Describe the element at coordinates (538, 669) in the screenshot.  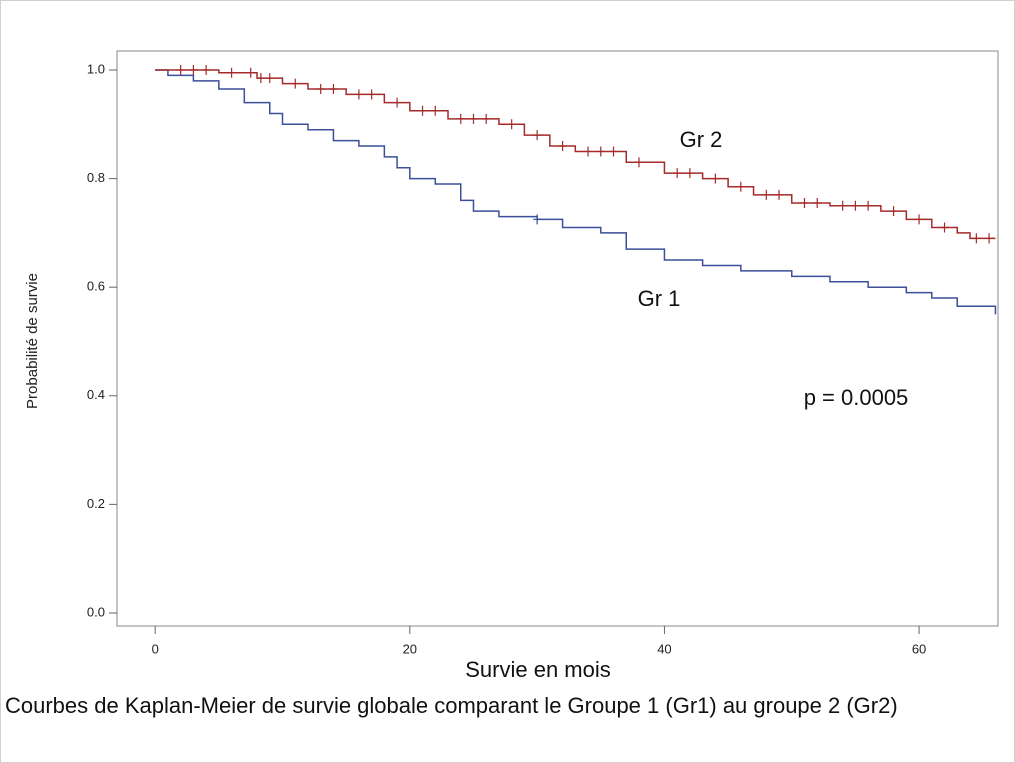
I see `x-axis-label: Survie en mois` at that location.